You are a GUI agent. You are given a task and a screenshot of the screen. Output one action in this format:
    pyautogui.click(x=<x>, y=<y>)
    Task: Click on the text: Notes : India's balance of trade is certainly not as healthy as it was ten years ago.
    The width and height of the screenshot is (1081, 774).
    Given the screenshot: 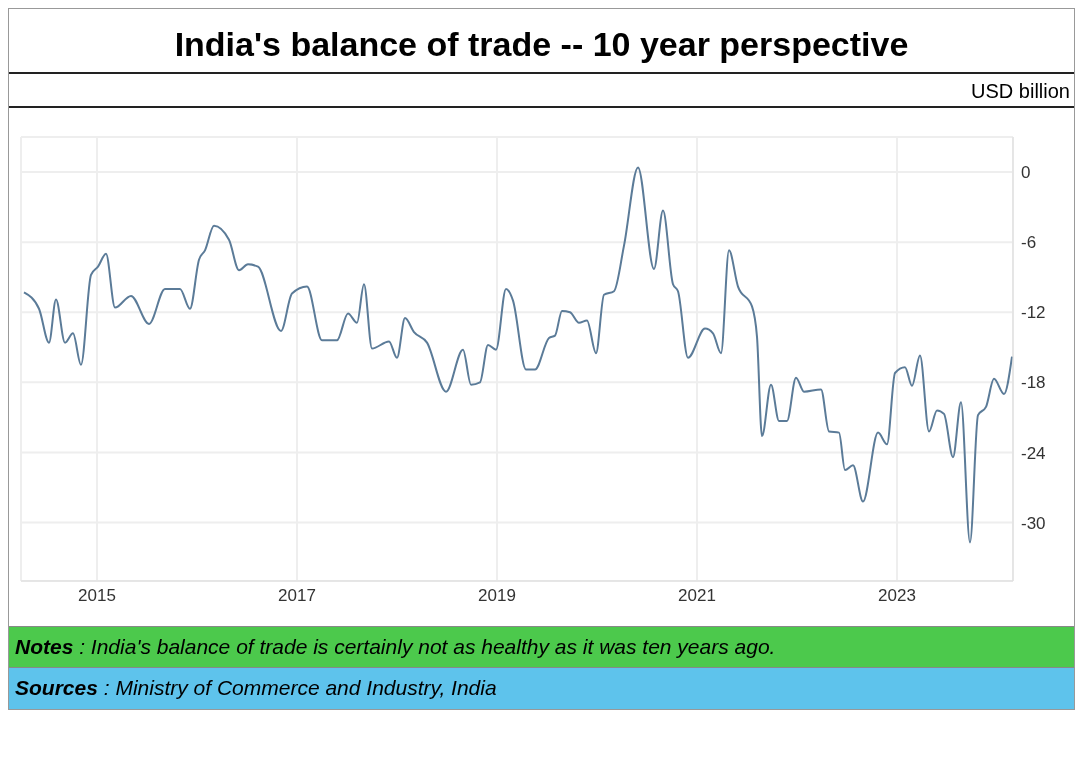 What is the action you would take?
    pyautogui.click(x=541, y=647)
    